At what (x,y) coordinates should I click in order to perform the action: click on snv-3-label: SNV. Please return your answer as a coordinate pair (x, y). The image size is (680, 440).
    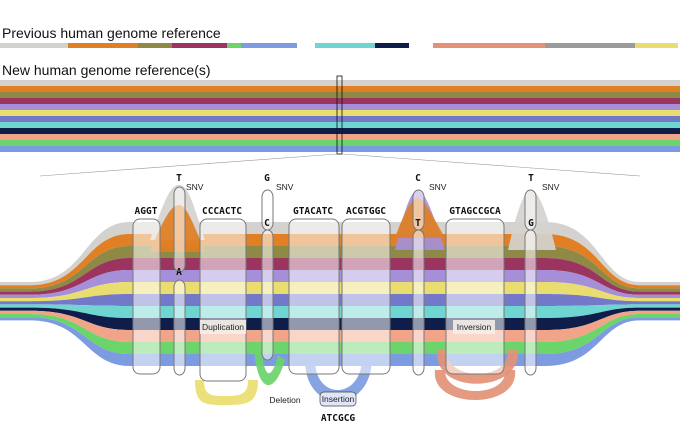
    Looking at the image, I should click on (438, 187).